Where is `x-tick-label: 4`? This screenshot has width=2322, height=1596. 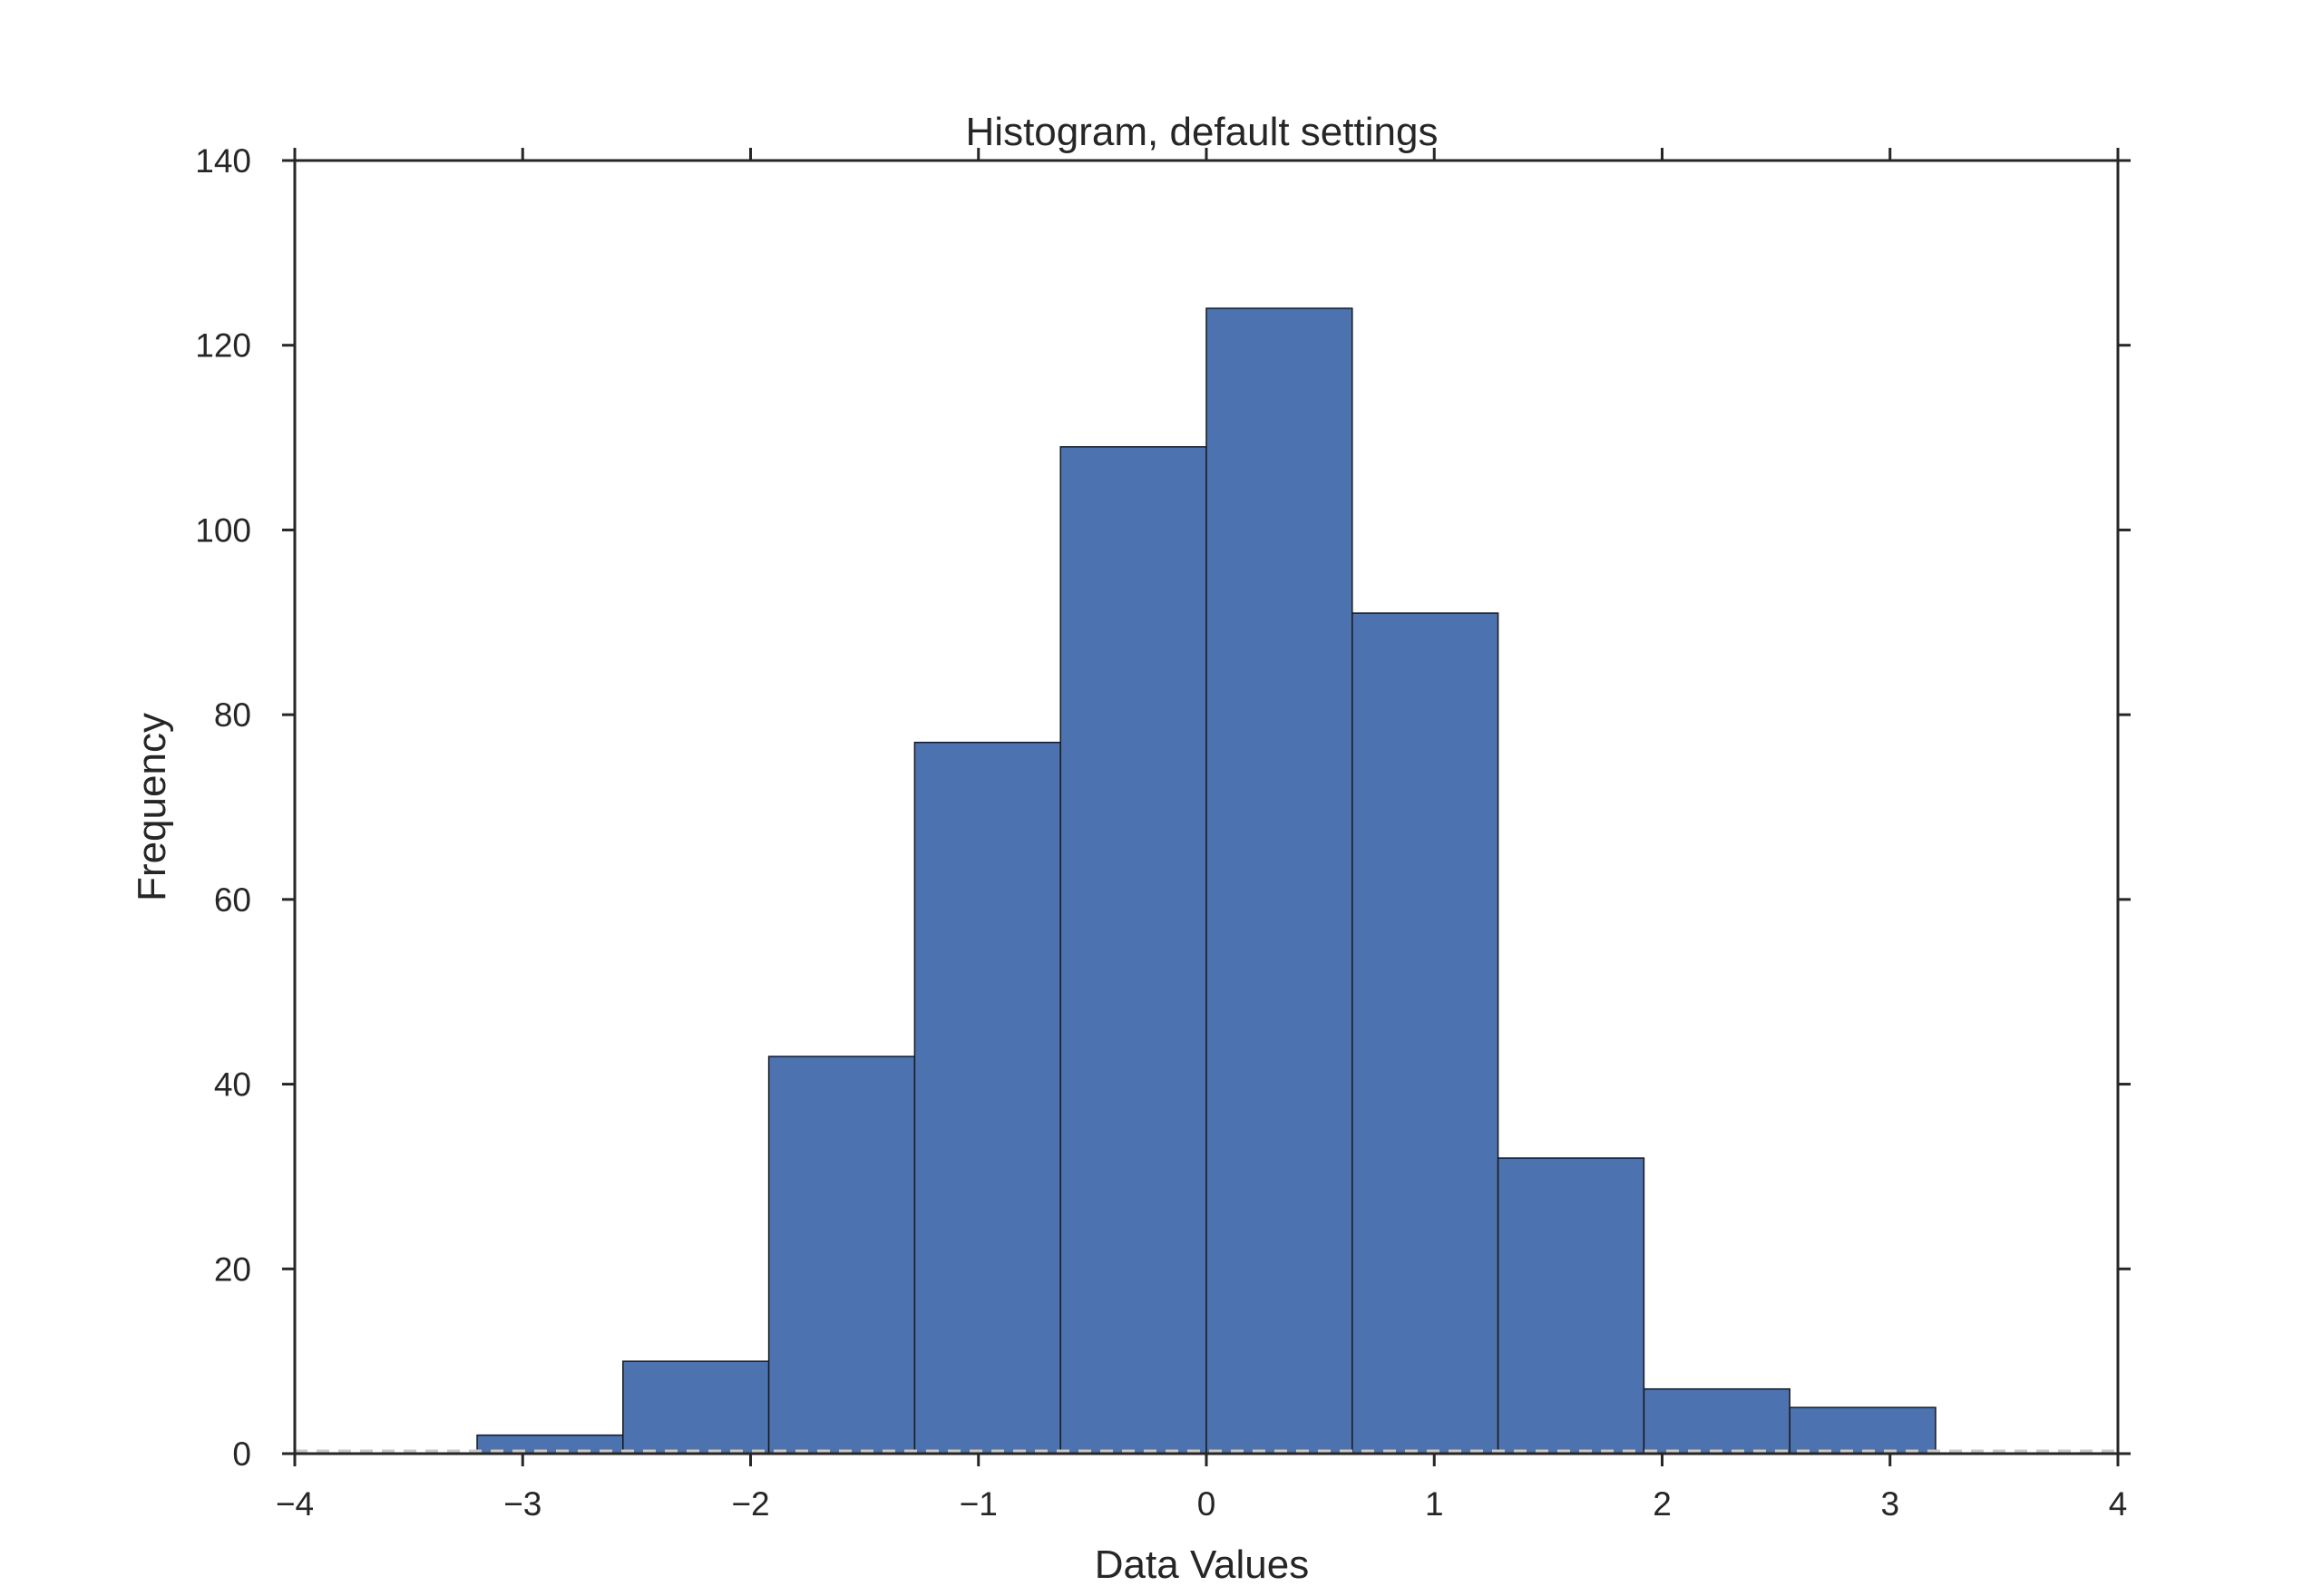 x-tick-label: 4 is located at coordinates (2118, 1504).